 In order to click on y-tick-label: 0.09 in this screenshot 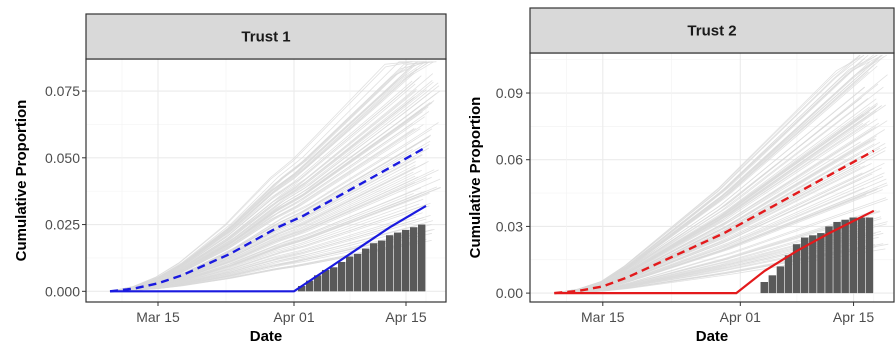, I will do `click(509, 93)`.